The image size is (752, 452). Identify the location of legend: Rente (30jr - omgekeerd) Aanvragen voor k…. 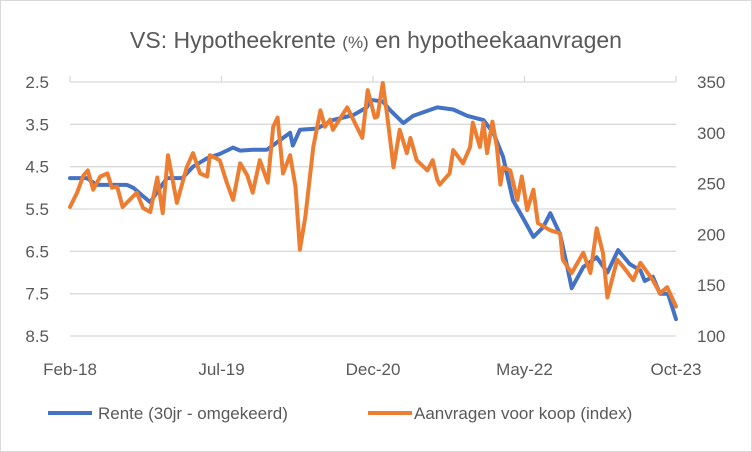
(340, 413).